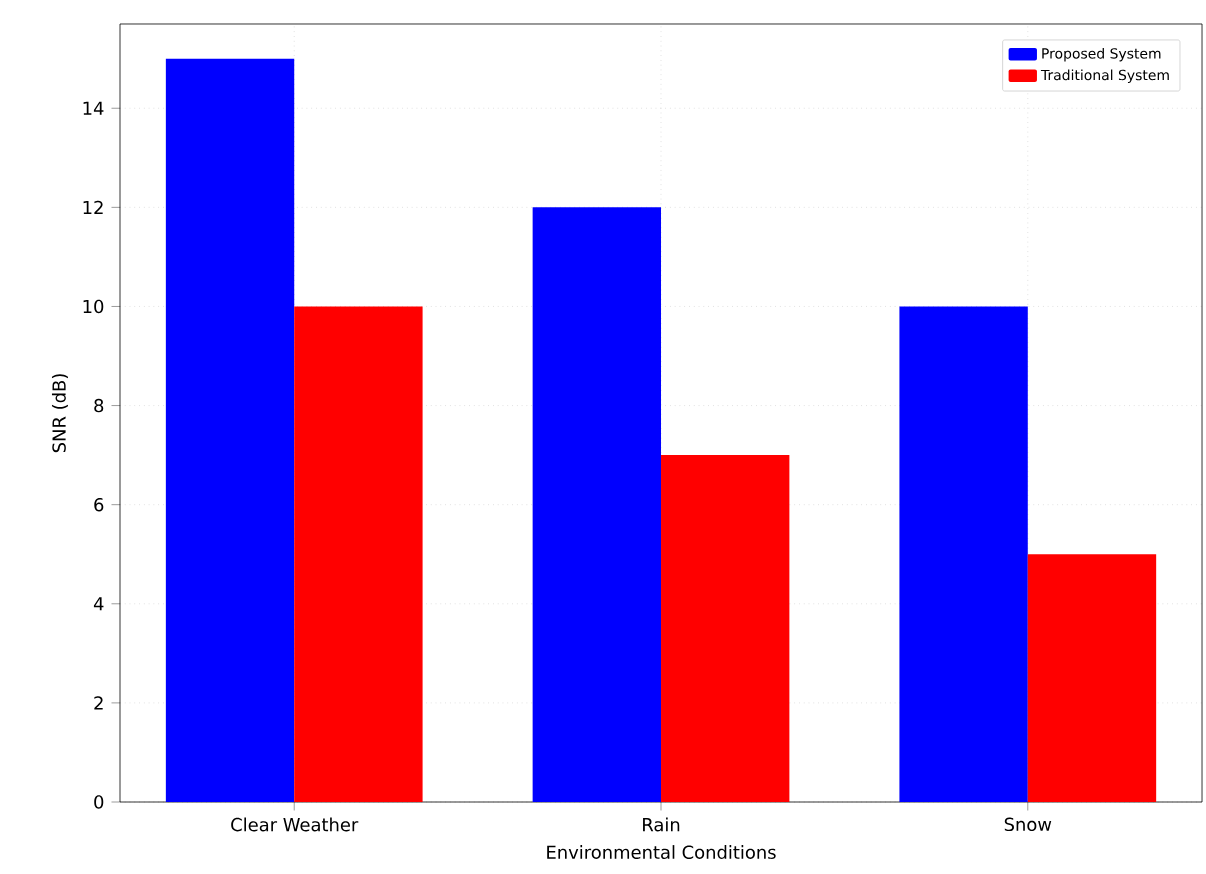 This screenshot has height=874, width=1206. Describe the element at coordinates (1028, 824) in the screenshot. I see `x-tick-label: Snow` at that location.